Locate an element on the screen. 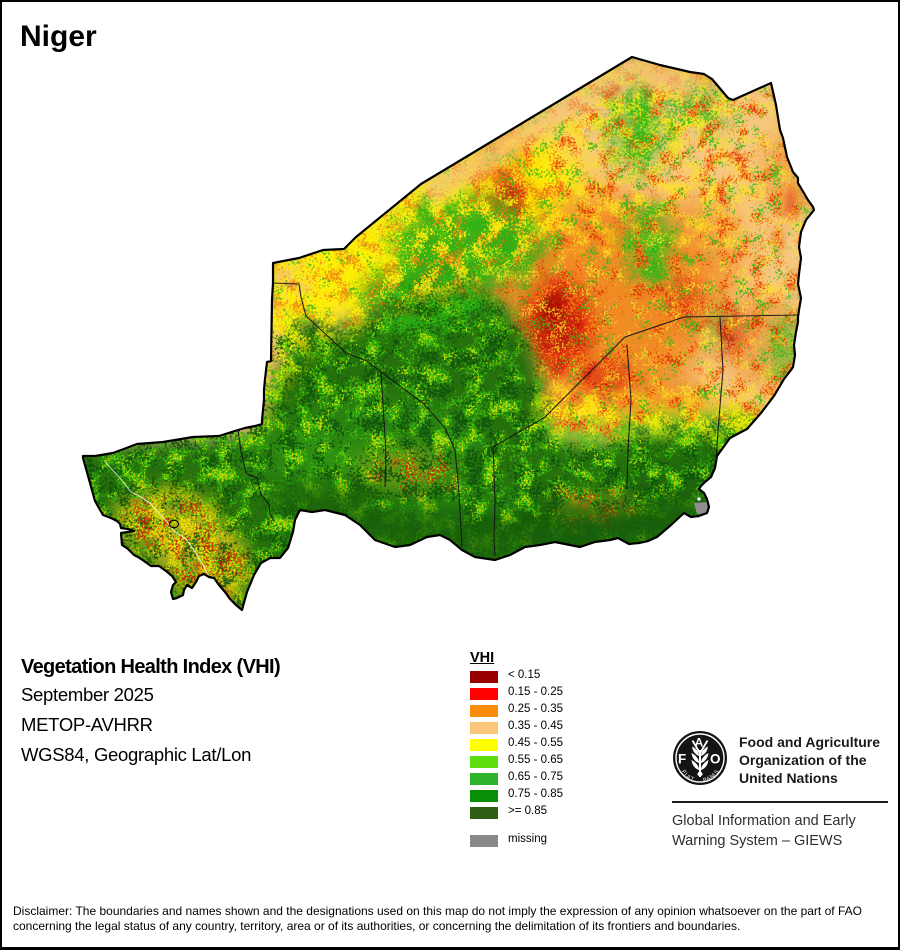 The height and width of the screenshot is (950, 900). svg-text: S is located at coordinates (717, 772).